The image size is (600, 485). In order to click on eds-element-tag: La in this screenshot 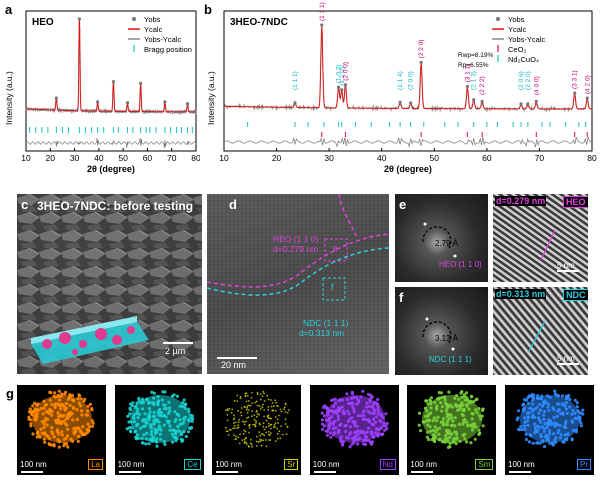, I will do `click(95, 464)`.